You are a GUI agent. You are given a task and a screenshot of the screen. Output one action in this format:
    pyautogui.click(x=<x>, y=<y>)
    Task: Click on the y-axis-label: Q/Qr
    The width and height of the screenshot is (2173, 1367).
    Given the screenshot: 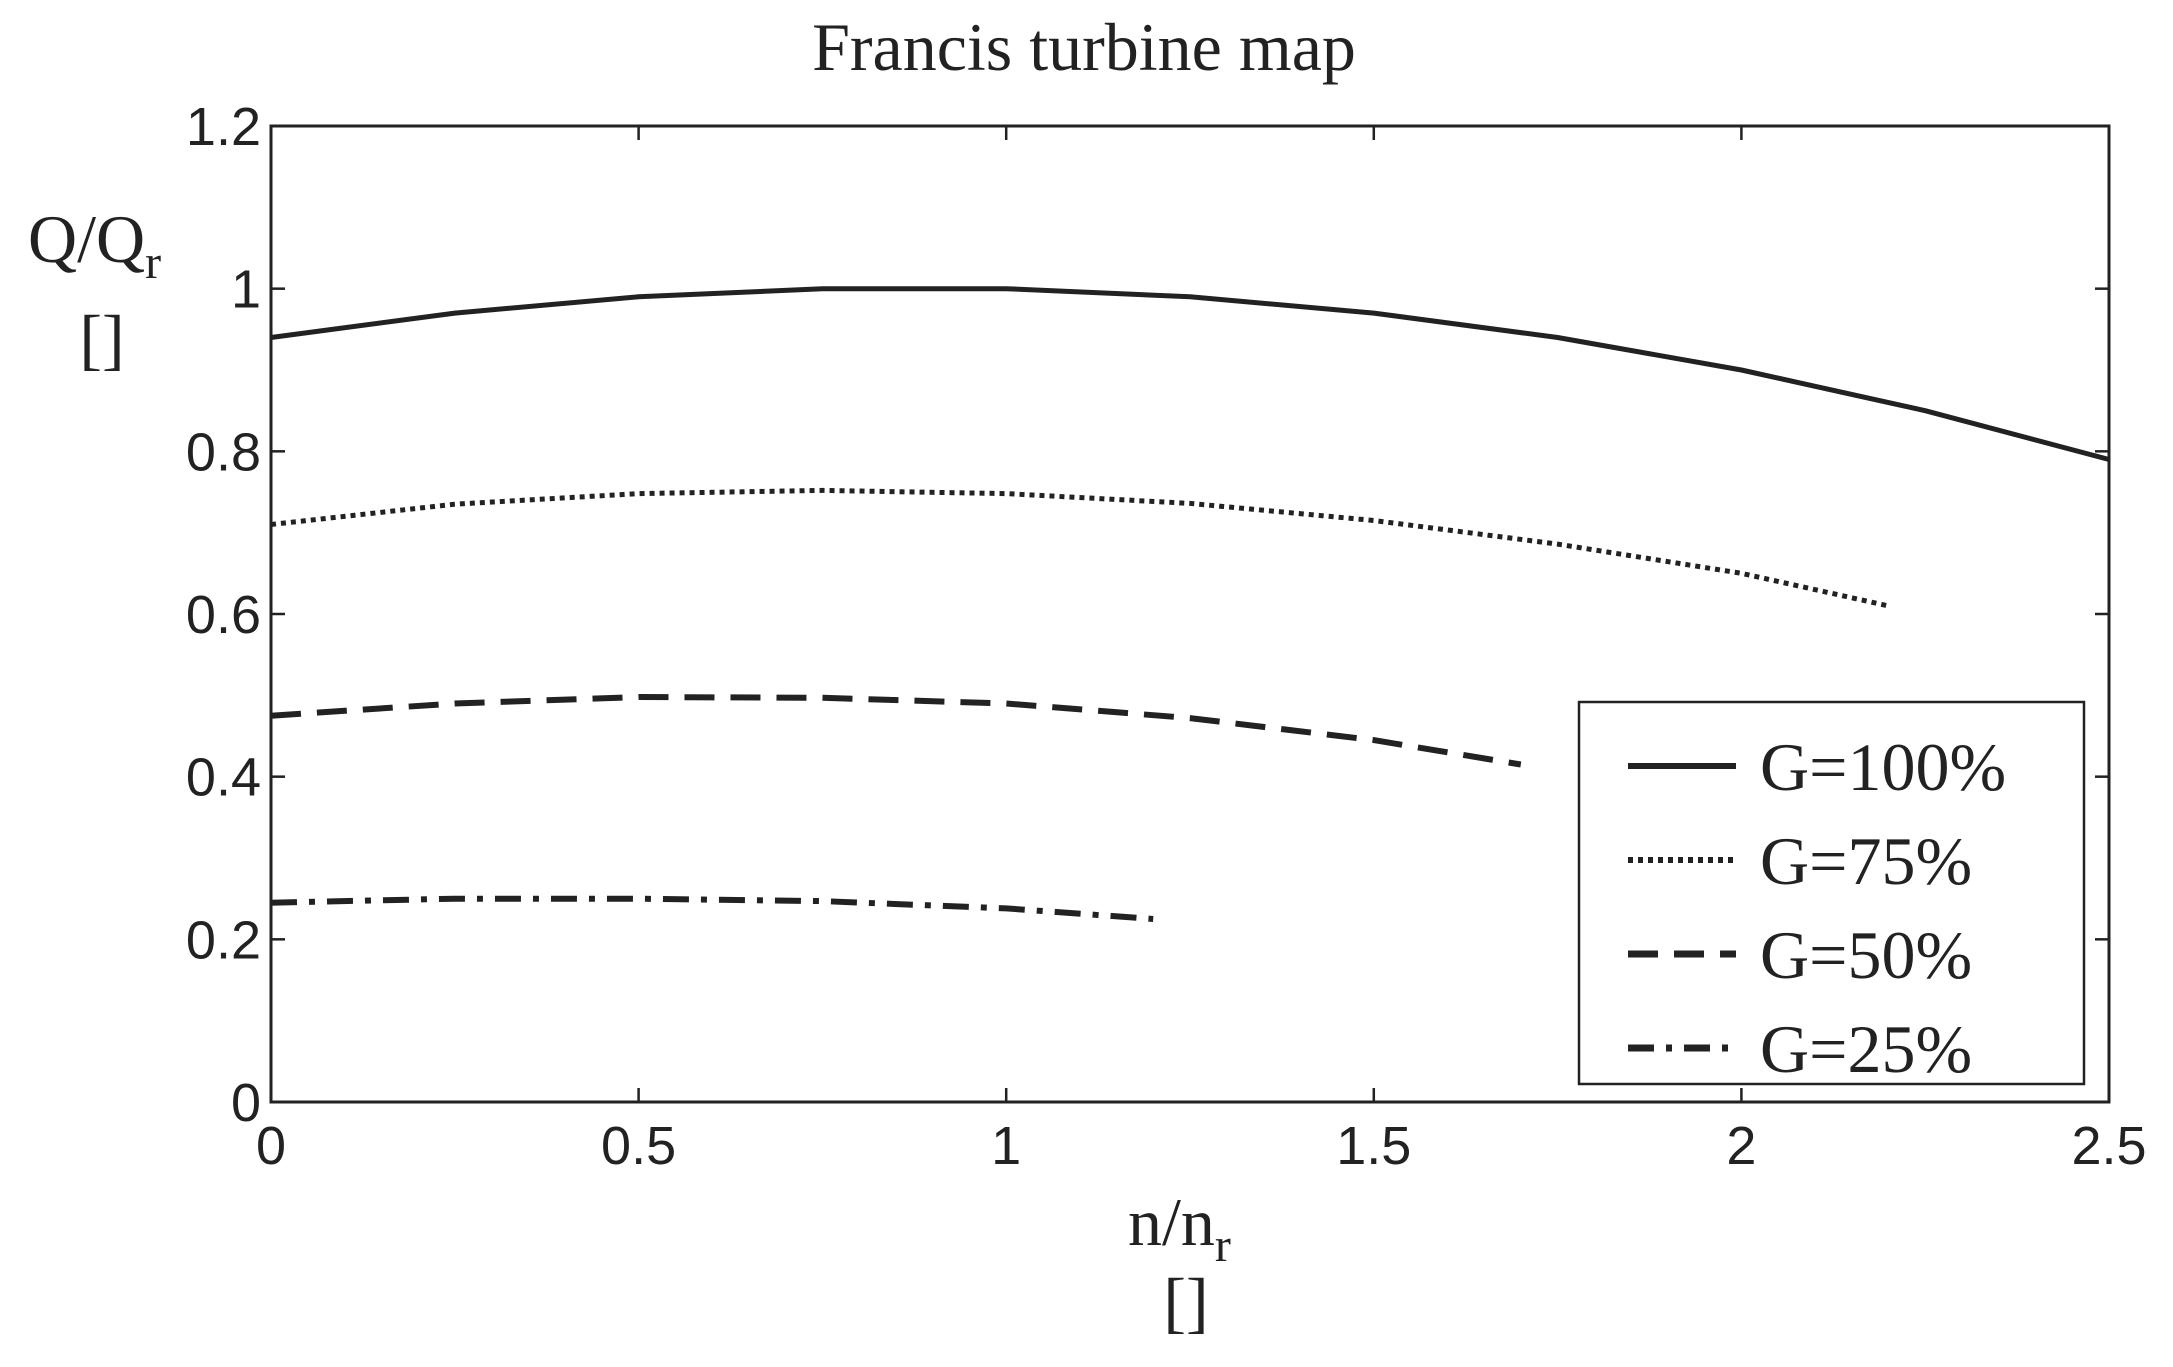 What is the action you would take?
    pyautogui.click(x=94, y=245)
    